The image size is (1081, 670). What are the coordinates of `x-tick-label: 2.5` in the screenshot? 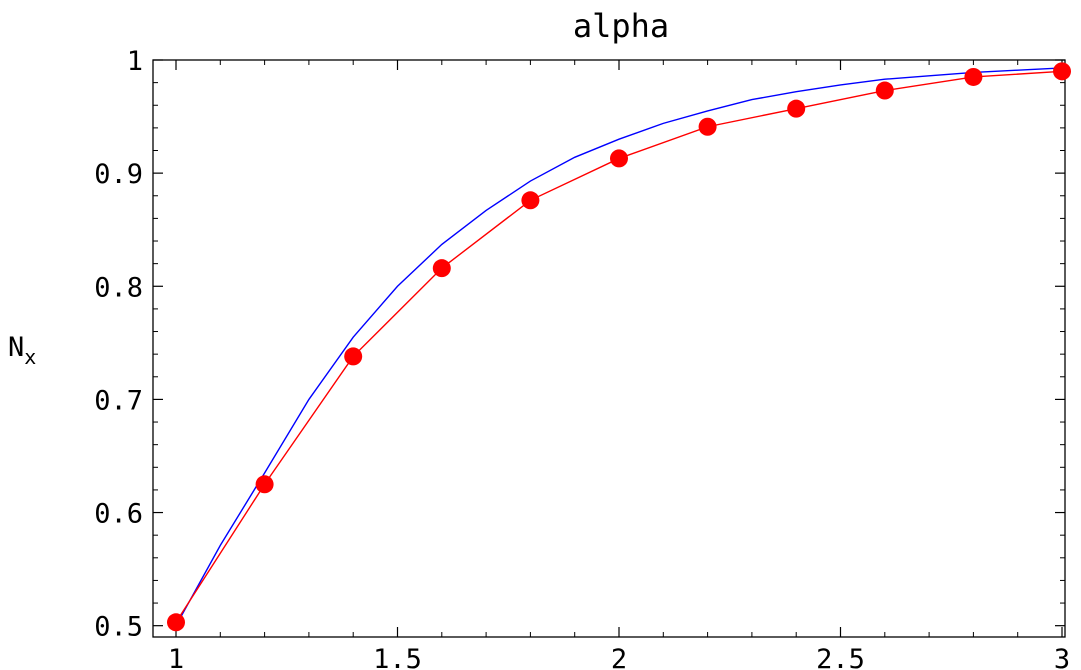 It's located at (840, 657).